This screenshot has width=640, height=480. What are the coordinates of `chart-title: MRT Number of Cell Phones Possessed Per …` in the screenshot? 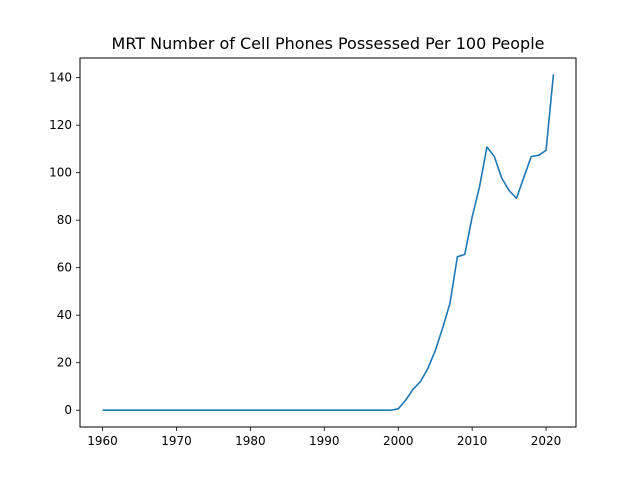 It's located at (328, 43).